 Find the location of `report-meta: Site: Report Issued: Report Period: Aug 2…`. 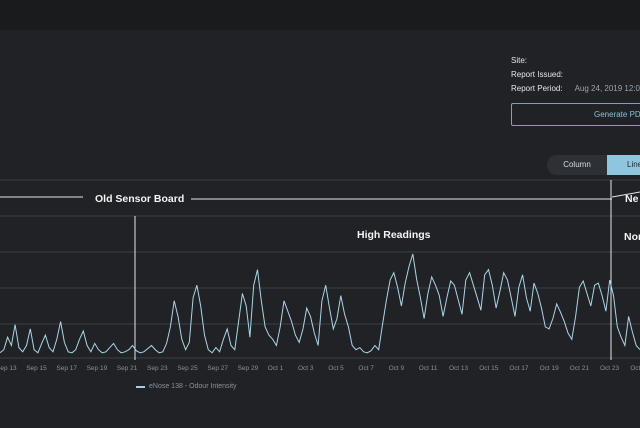

report-meta: Site: Report Issued: Report Period: Aug 2… is located at coordinates (575, 77).